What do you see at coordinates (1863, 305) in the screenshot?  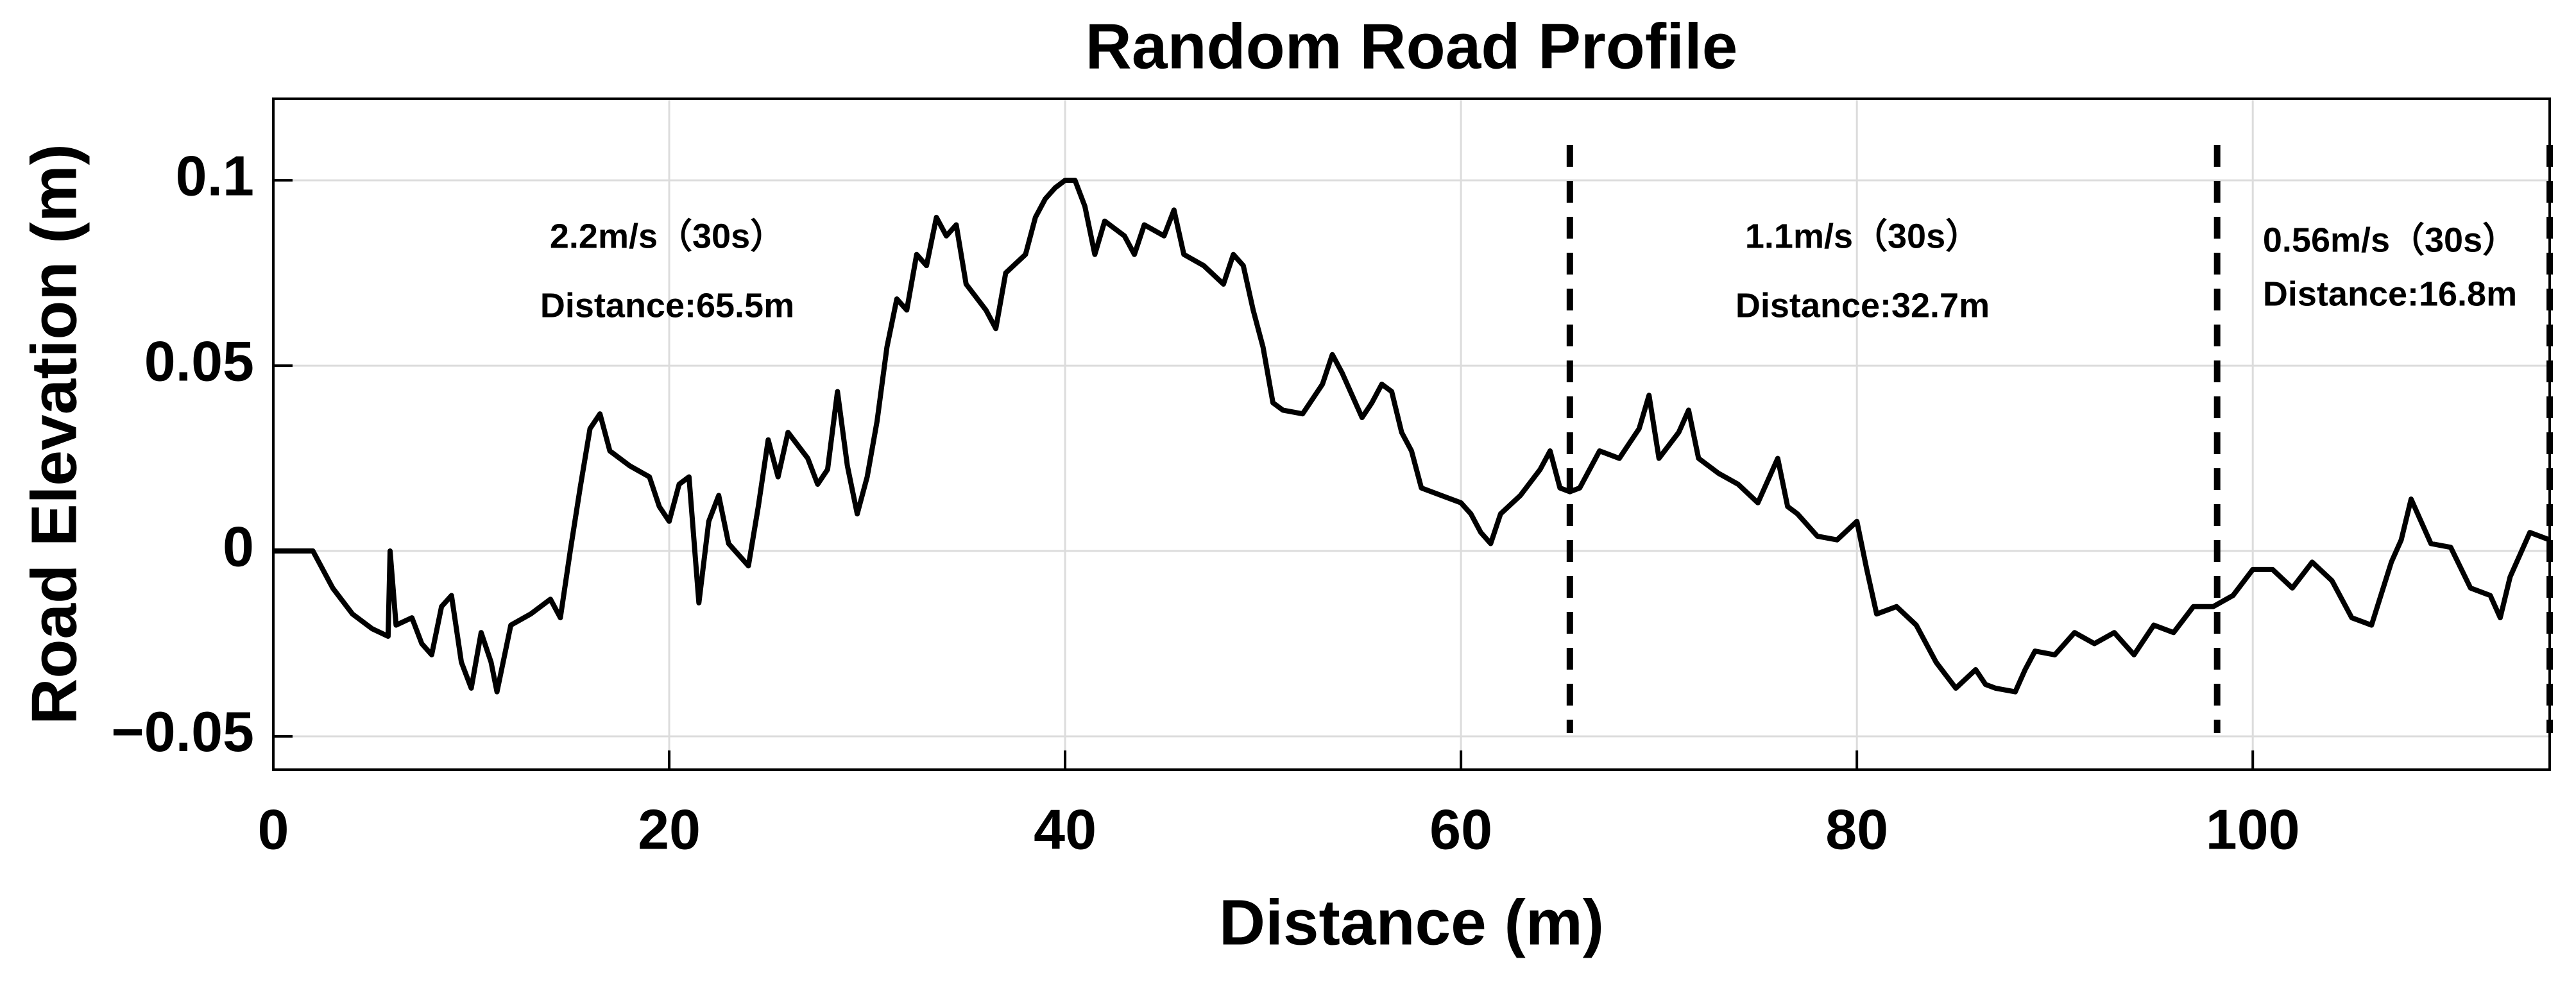 I see `annotation: Distance:32.7m` at bounding box center [1863, 305].